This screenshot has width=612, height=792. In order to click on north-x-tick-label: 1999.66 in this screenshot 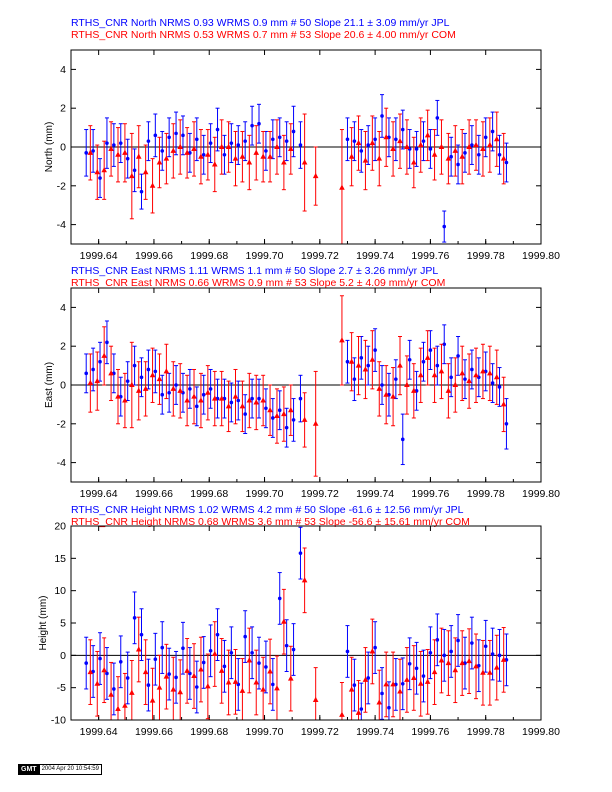, I will do `click(154, 256)`.